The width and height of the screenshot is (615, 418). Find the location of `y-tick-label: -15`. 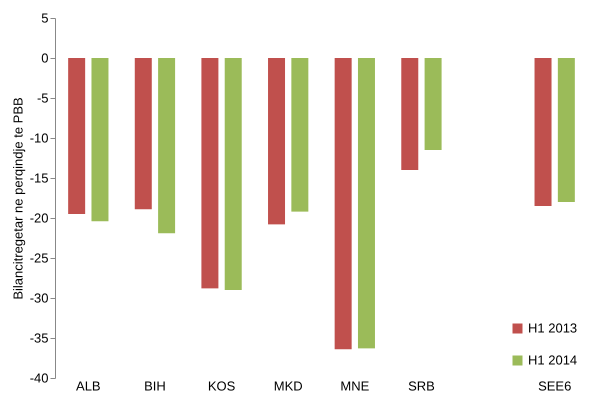

y-tick-label: -15 is located at coordinates (39, 178).